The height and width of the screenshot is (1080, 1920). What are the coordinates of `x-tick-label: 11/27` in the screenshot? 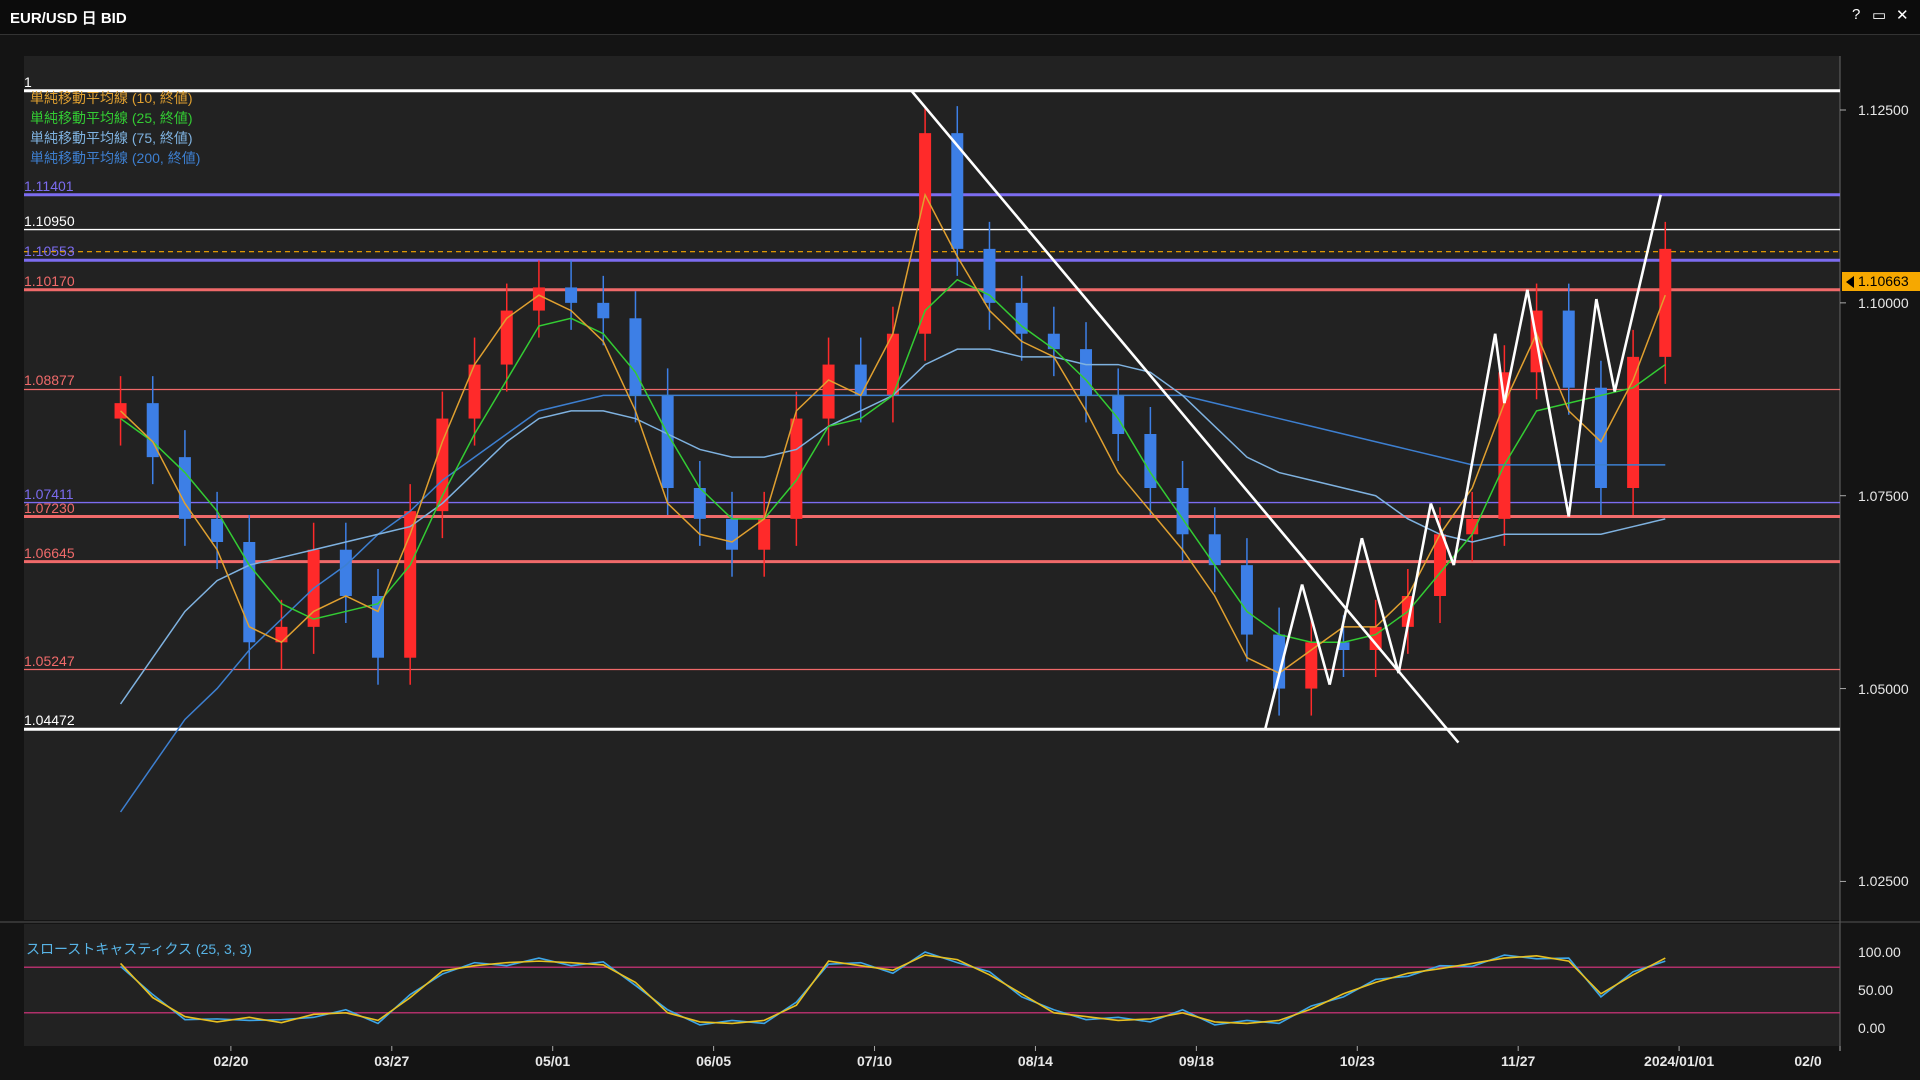 It's located at (1518, 1061).